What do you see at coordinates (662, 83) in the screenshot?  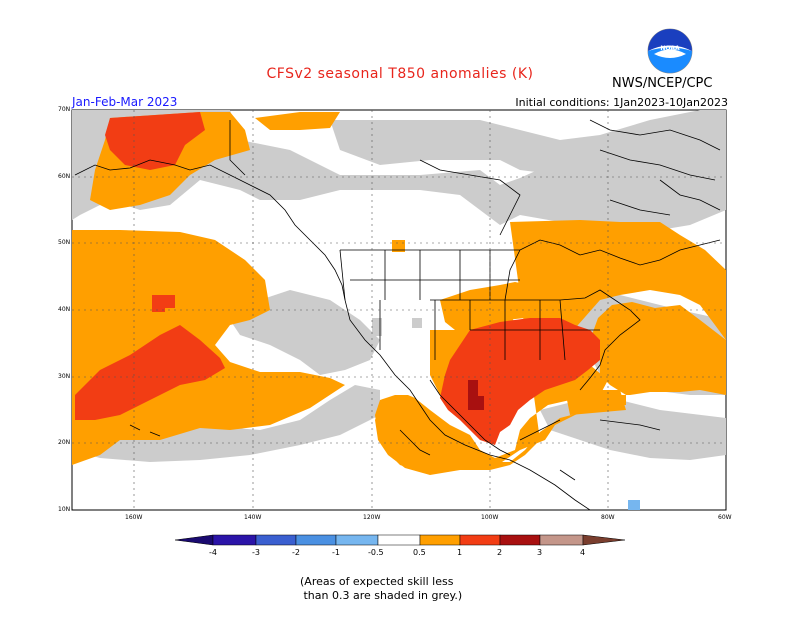 I see `agency-label: NWS/NCEP/CPC` at bounding box center [662, 83].